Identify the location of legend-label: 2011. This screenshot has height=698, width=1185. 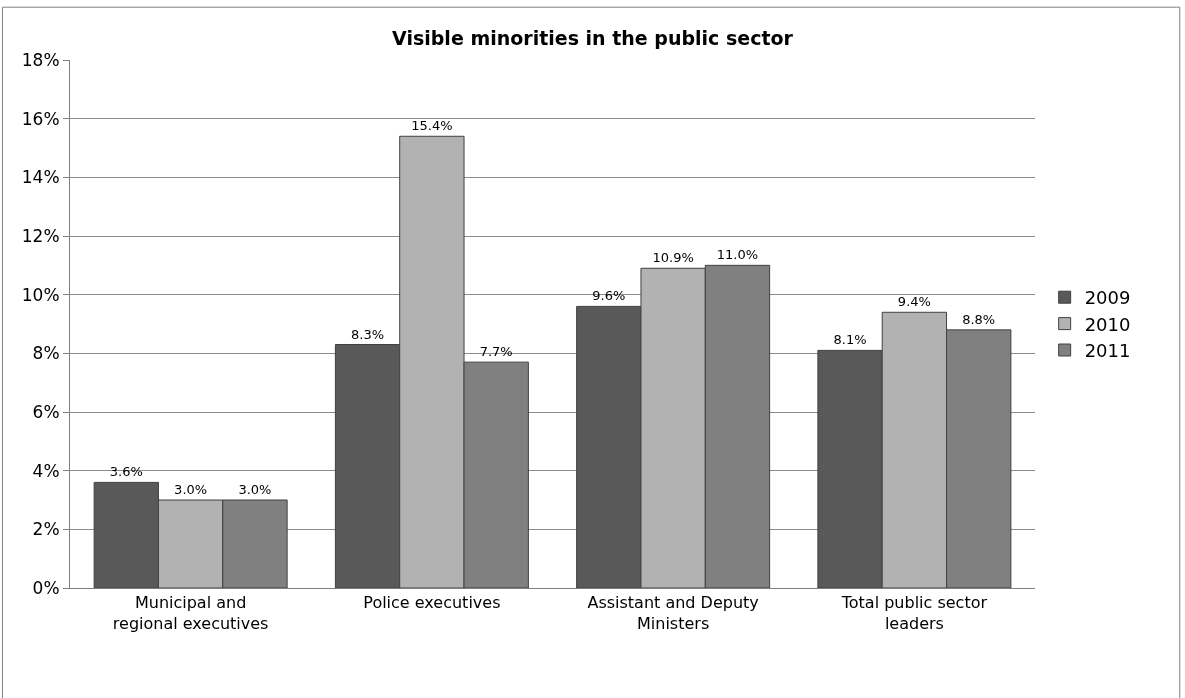
(1107, 351).